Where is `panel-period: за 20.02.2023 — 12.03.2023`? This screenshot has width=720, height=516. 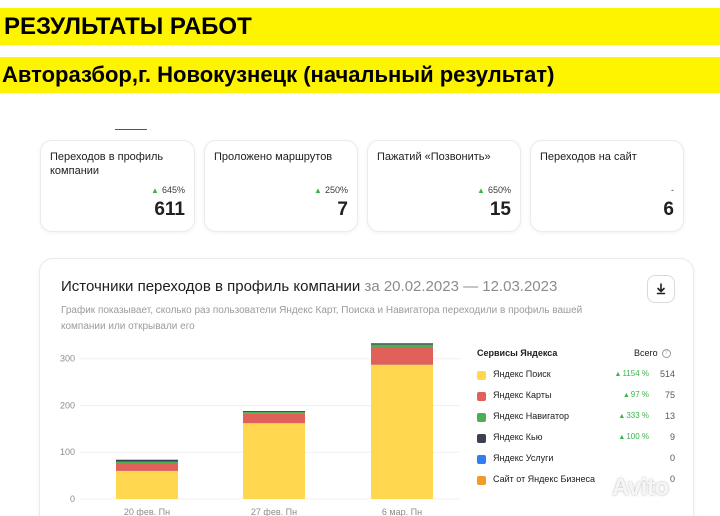
panel-period: за 20.02.2023 — 12.03.2023 is located at coordinates (461, 286).